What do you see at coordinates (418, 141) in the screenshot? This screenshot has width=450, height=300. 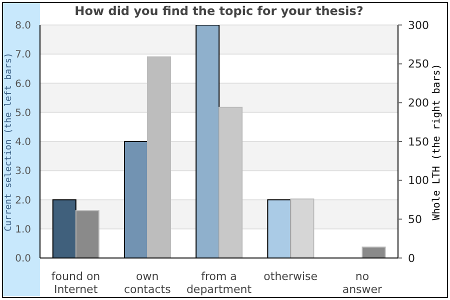 I see `y2-tick-label: 150` at bounding box center [418, 141].